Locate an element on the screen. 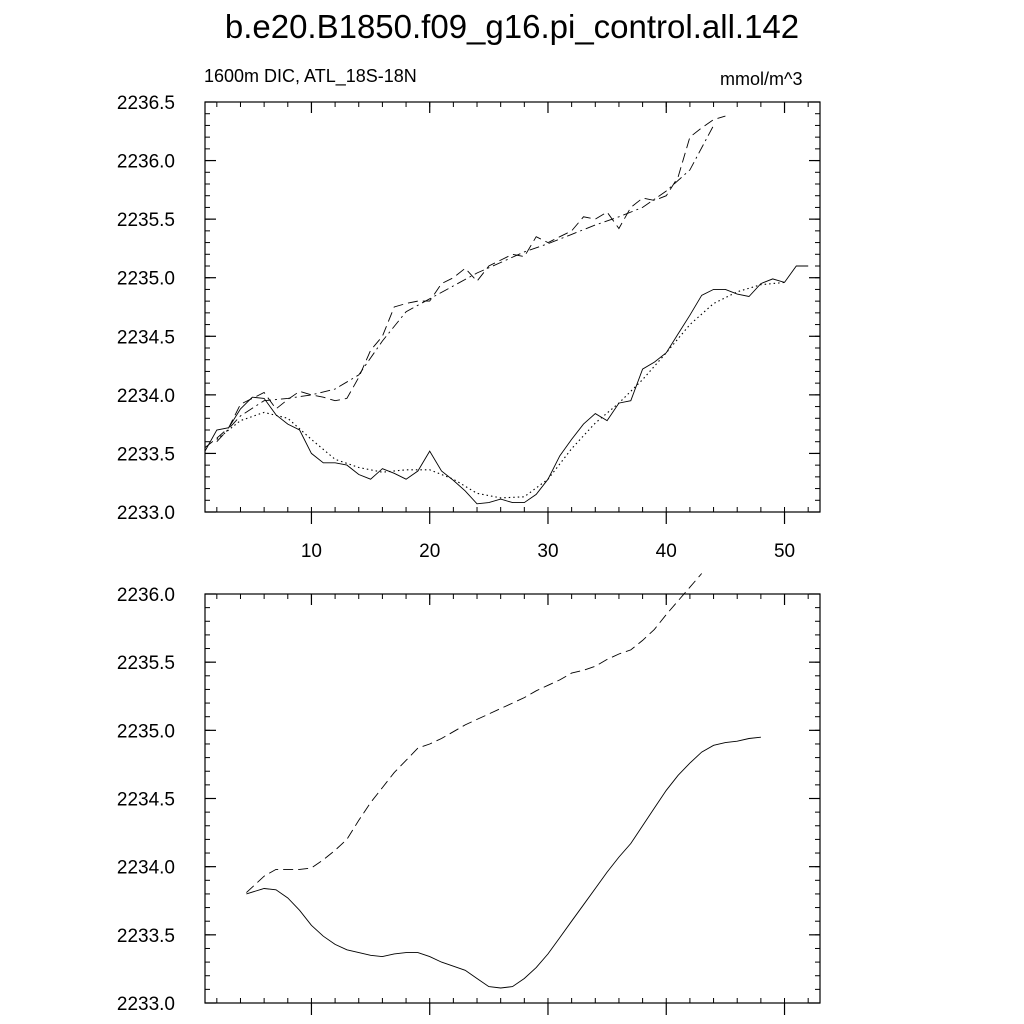  top-y-tick-label: 2233.0 is located at coordinates (146, 513).